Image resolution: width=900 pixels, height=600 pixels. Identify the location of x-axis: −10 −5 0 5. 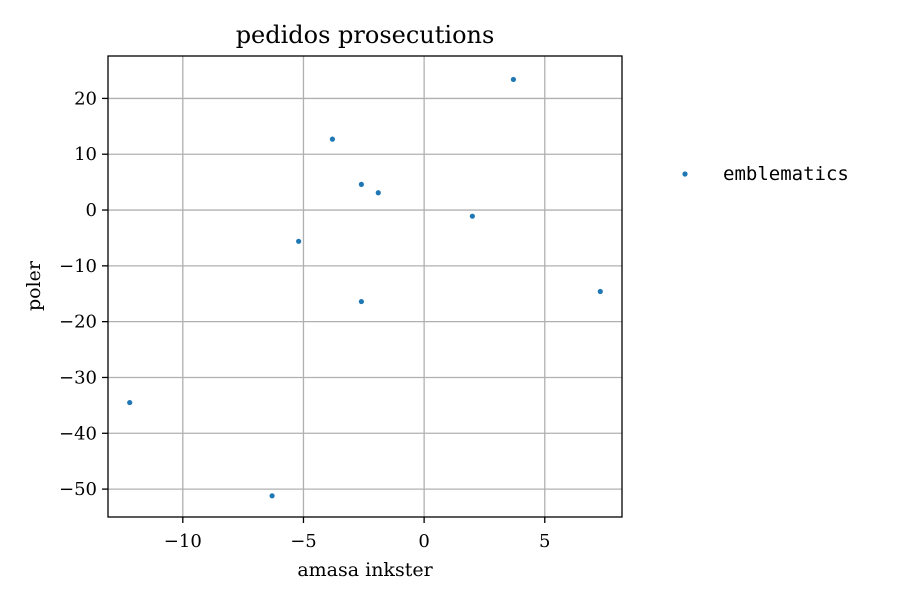
(357, 534).